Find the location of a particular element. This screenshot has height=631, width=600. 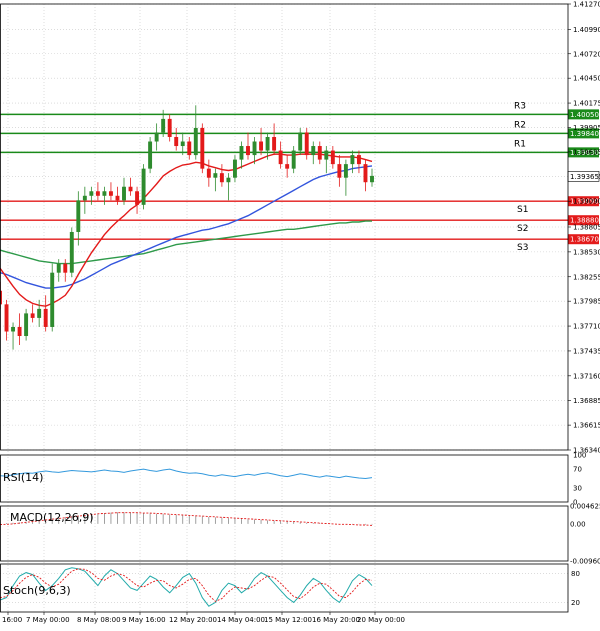

price-tick-label: 1.37435 is located at coordinates (586, 351).